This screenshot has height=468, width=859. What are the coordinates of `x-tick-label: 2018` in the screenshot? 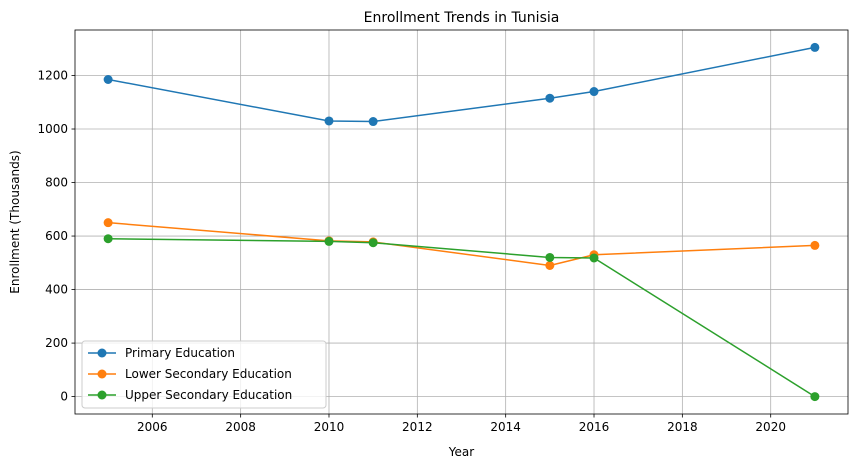 It's located at (682, 427).